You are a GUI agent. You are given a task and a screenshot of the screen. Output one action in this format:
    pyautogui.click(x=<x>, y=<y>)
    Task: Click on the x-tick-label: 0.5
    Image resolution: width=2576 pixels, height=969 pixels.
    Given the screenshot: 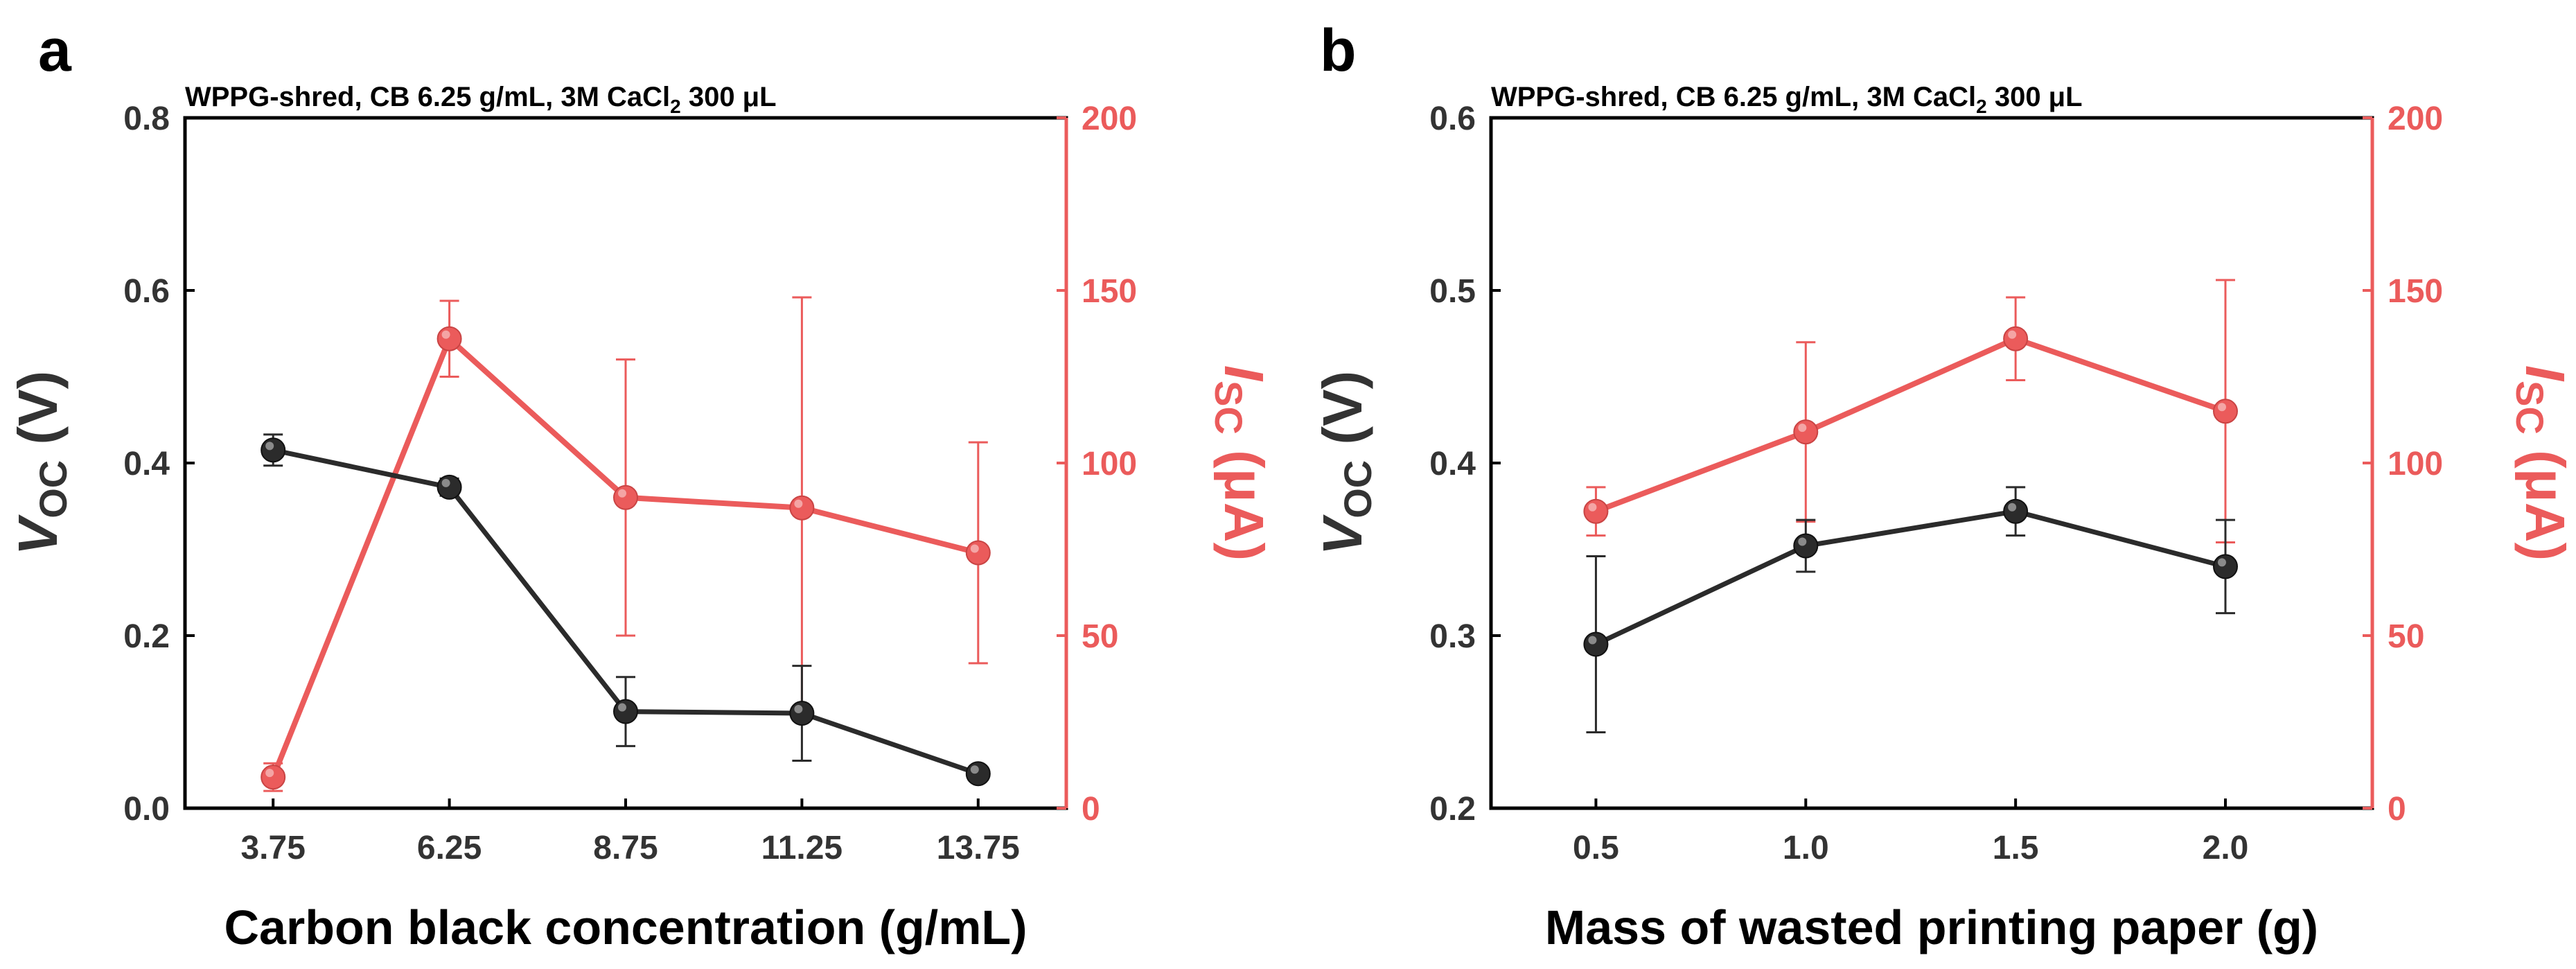 What is the action you would take?
    pyautogui.click(x=1596, y=848)
    